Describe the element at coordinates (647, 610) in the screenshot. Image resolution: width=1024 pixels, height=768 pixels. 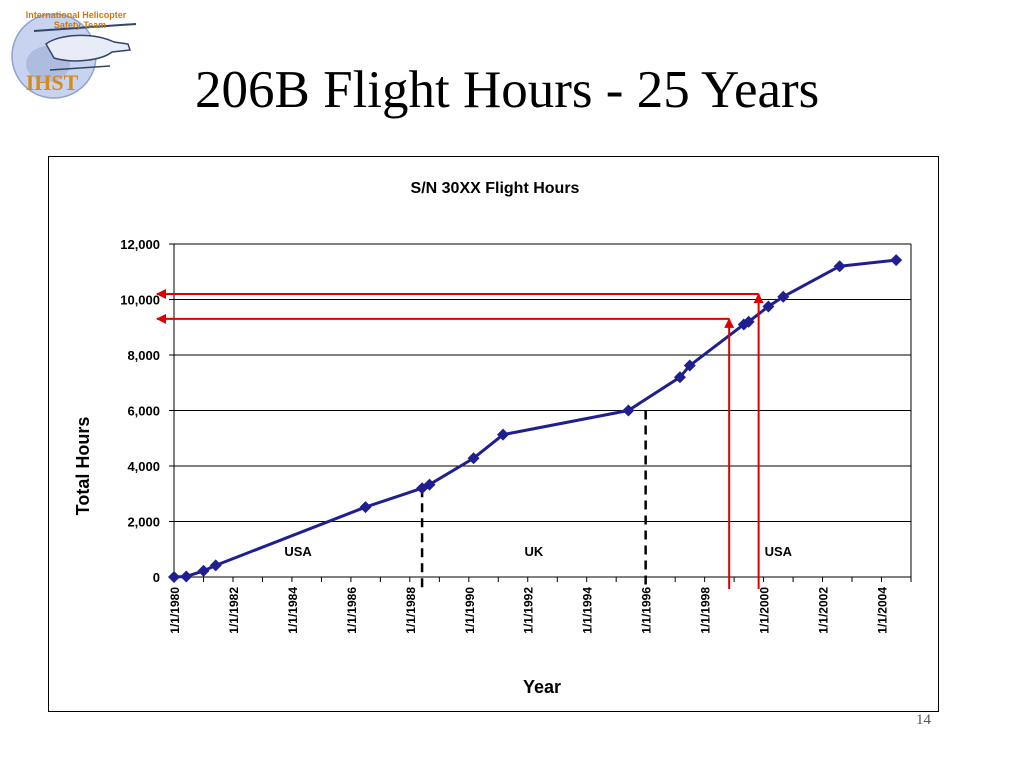
I see `x-tick-label: 1/1/1996` at that location.